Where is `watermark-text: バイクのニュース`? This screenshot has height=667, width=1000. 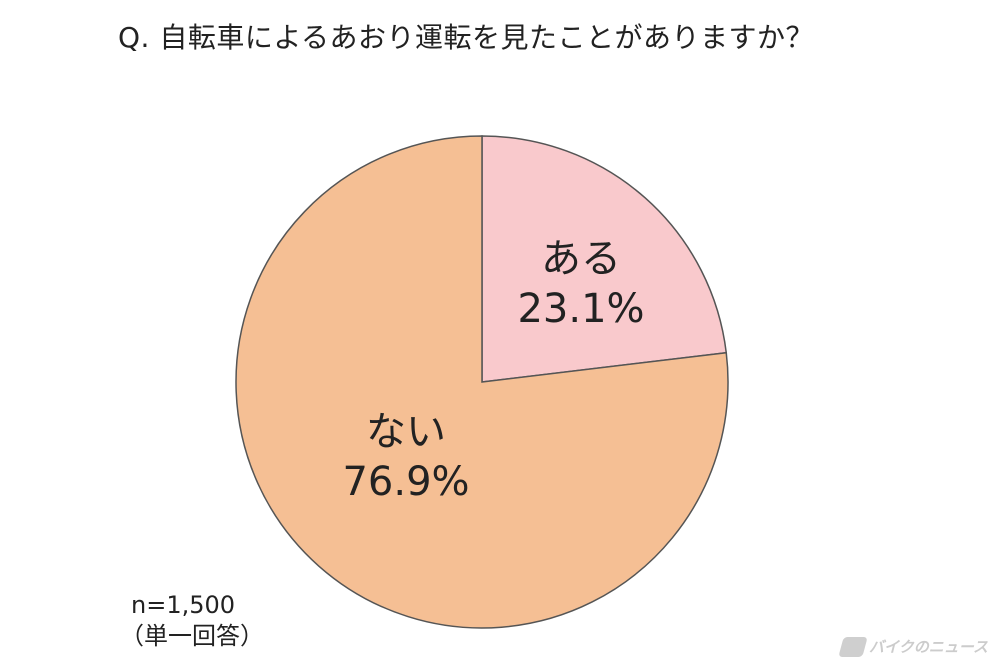 watermark-text: バイクのニュース is located at coordinates (928, 647).